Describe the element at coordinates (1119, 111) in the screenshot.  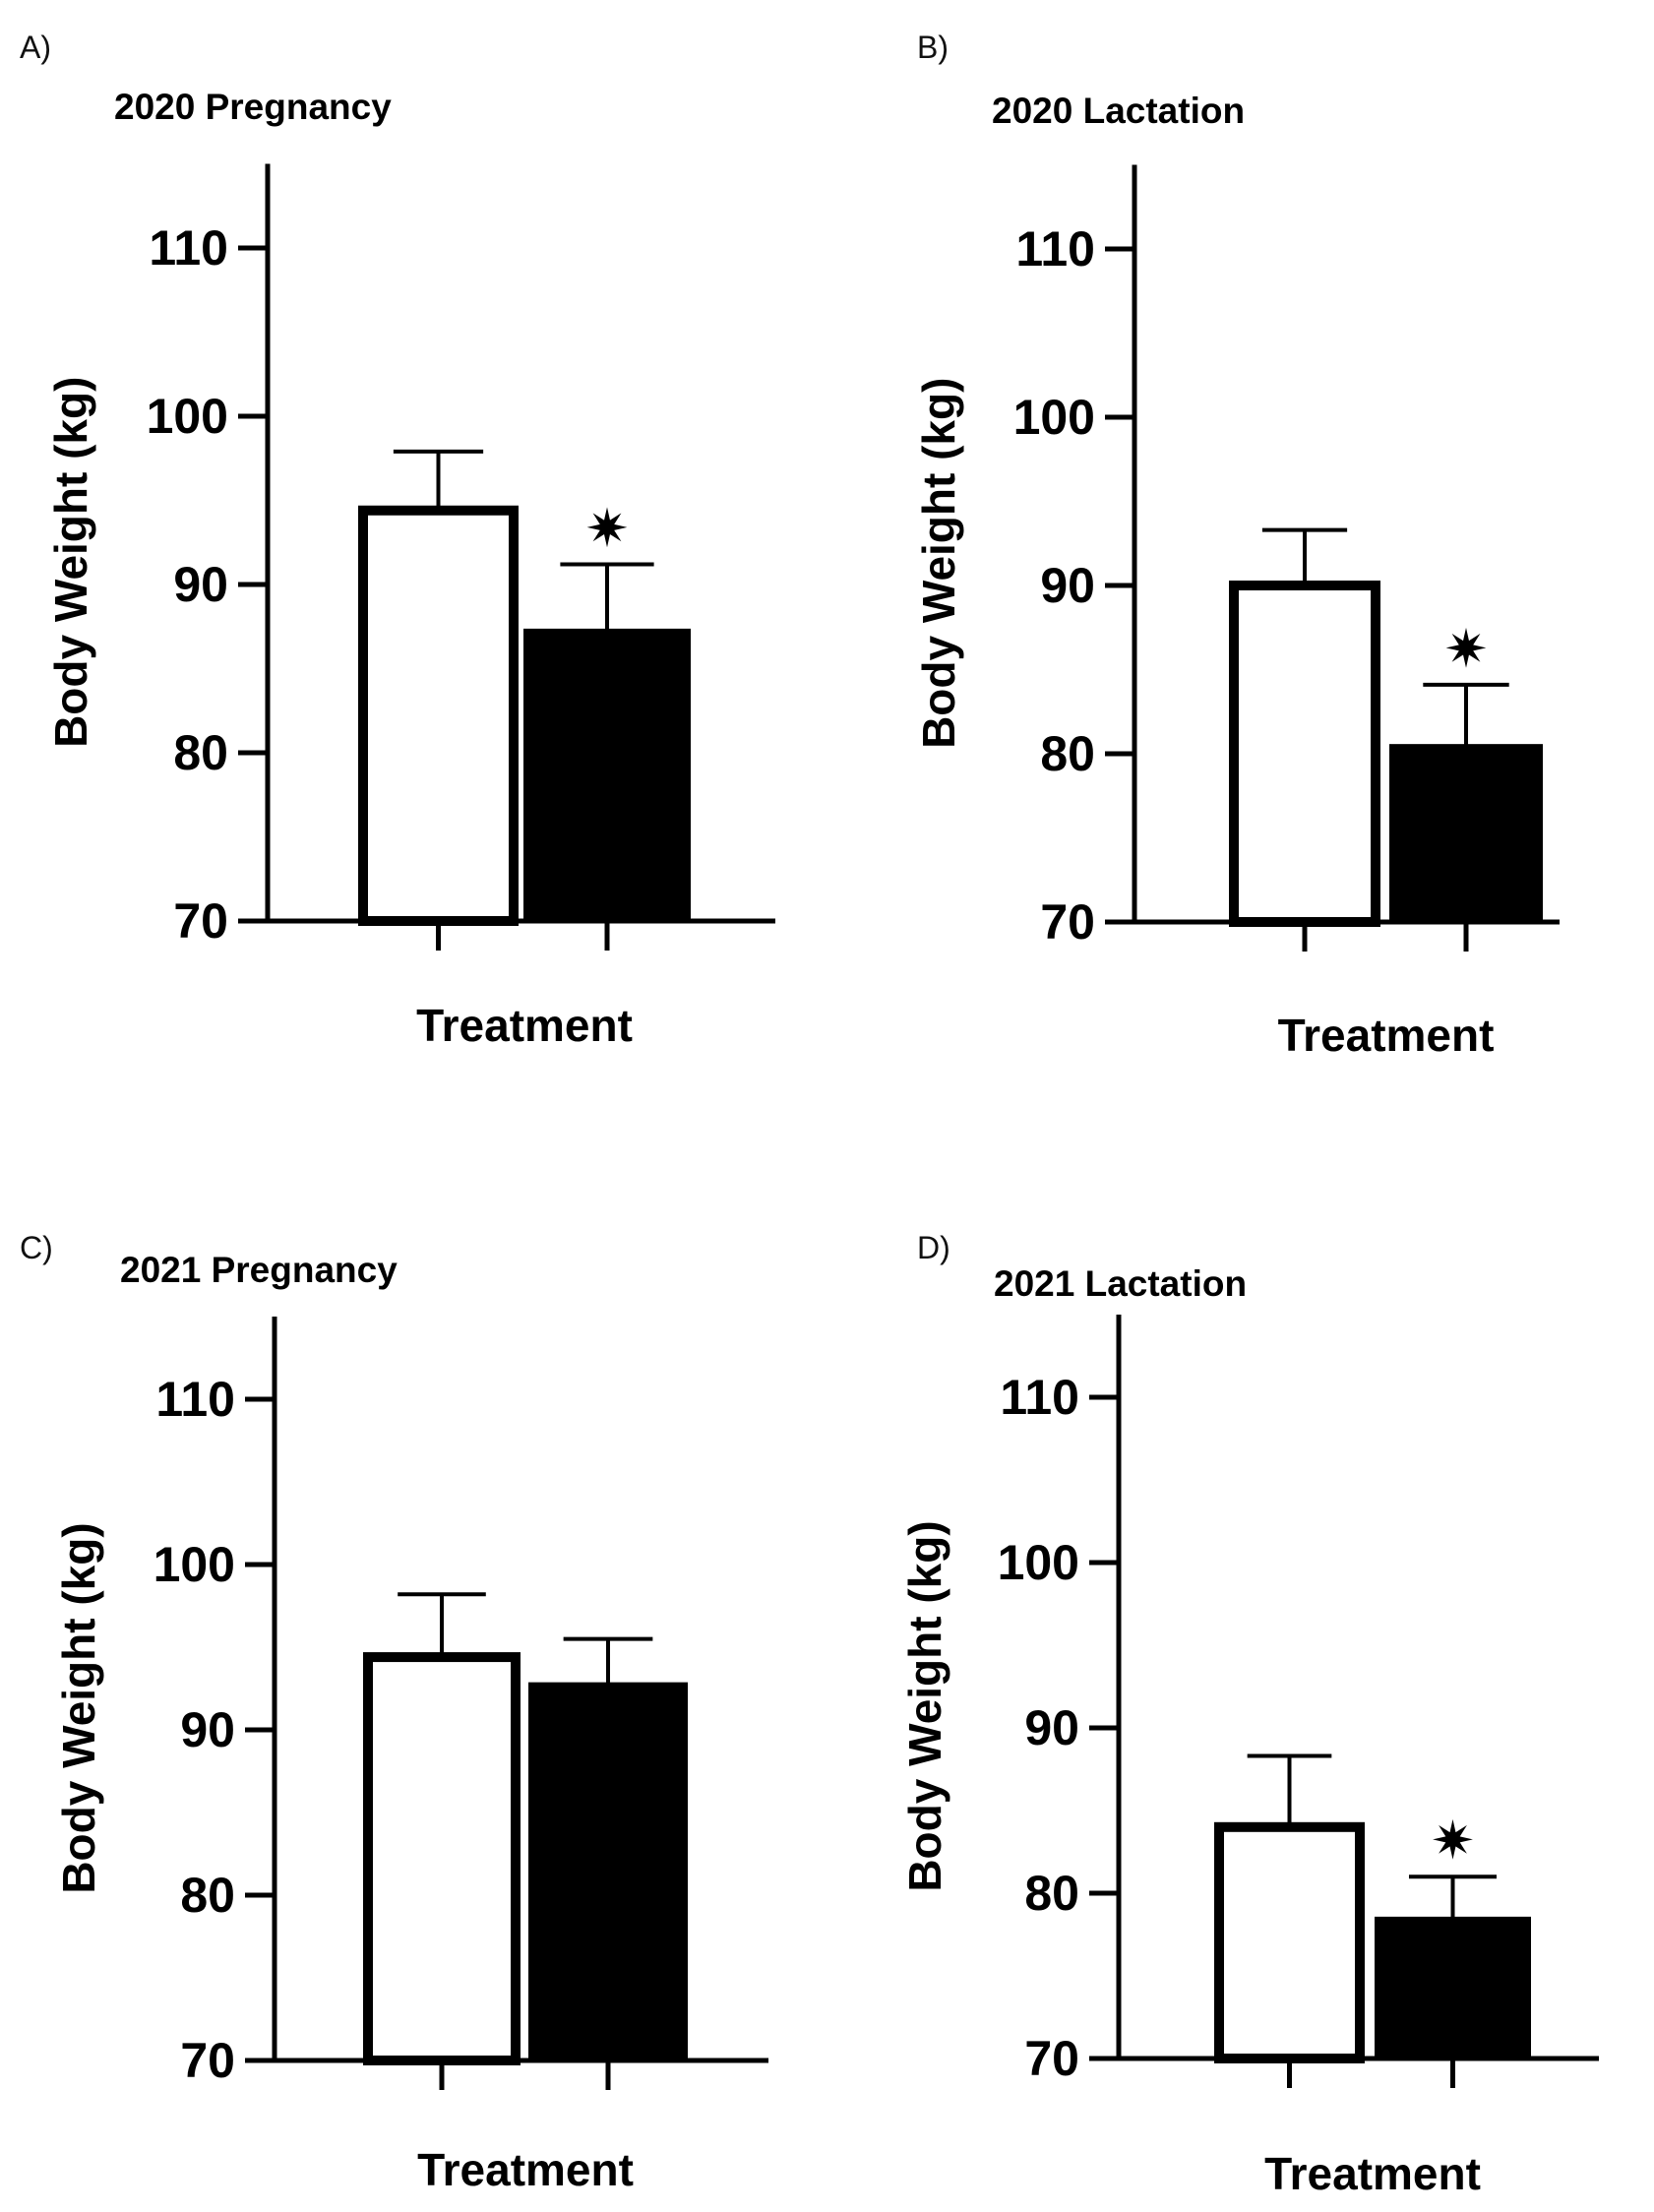
I see `chart-title: 2020 Lactation` at that location.